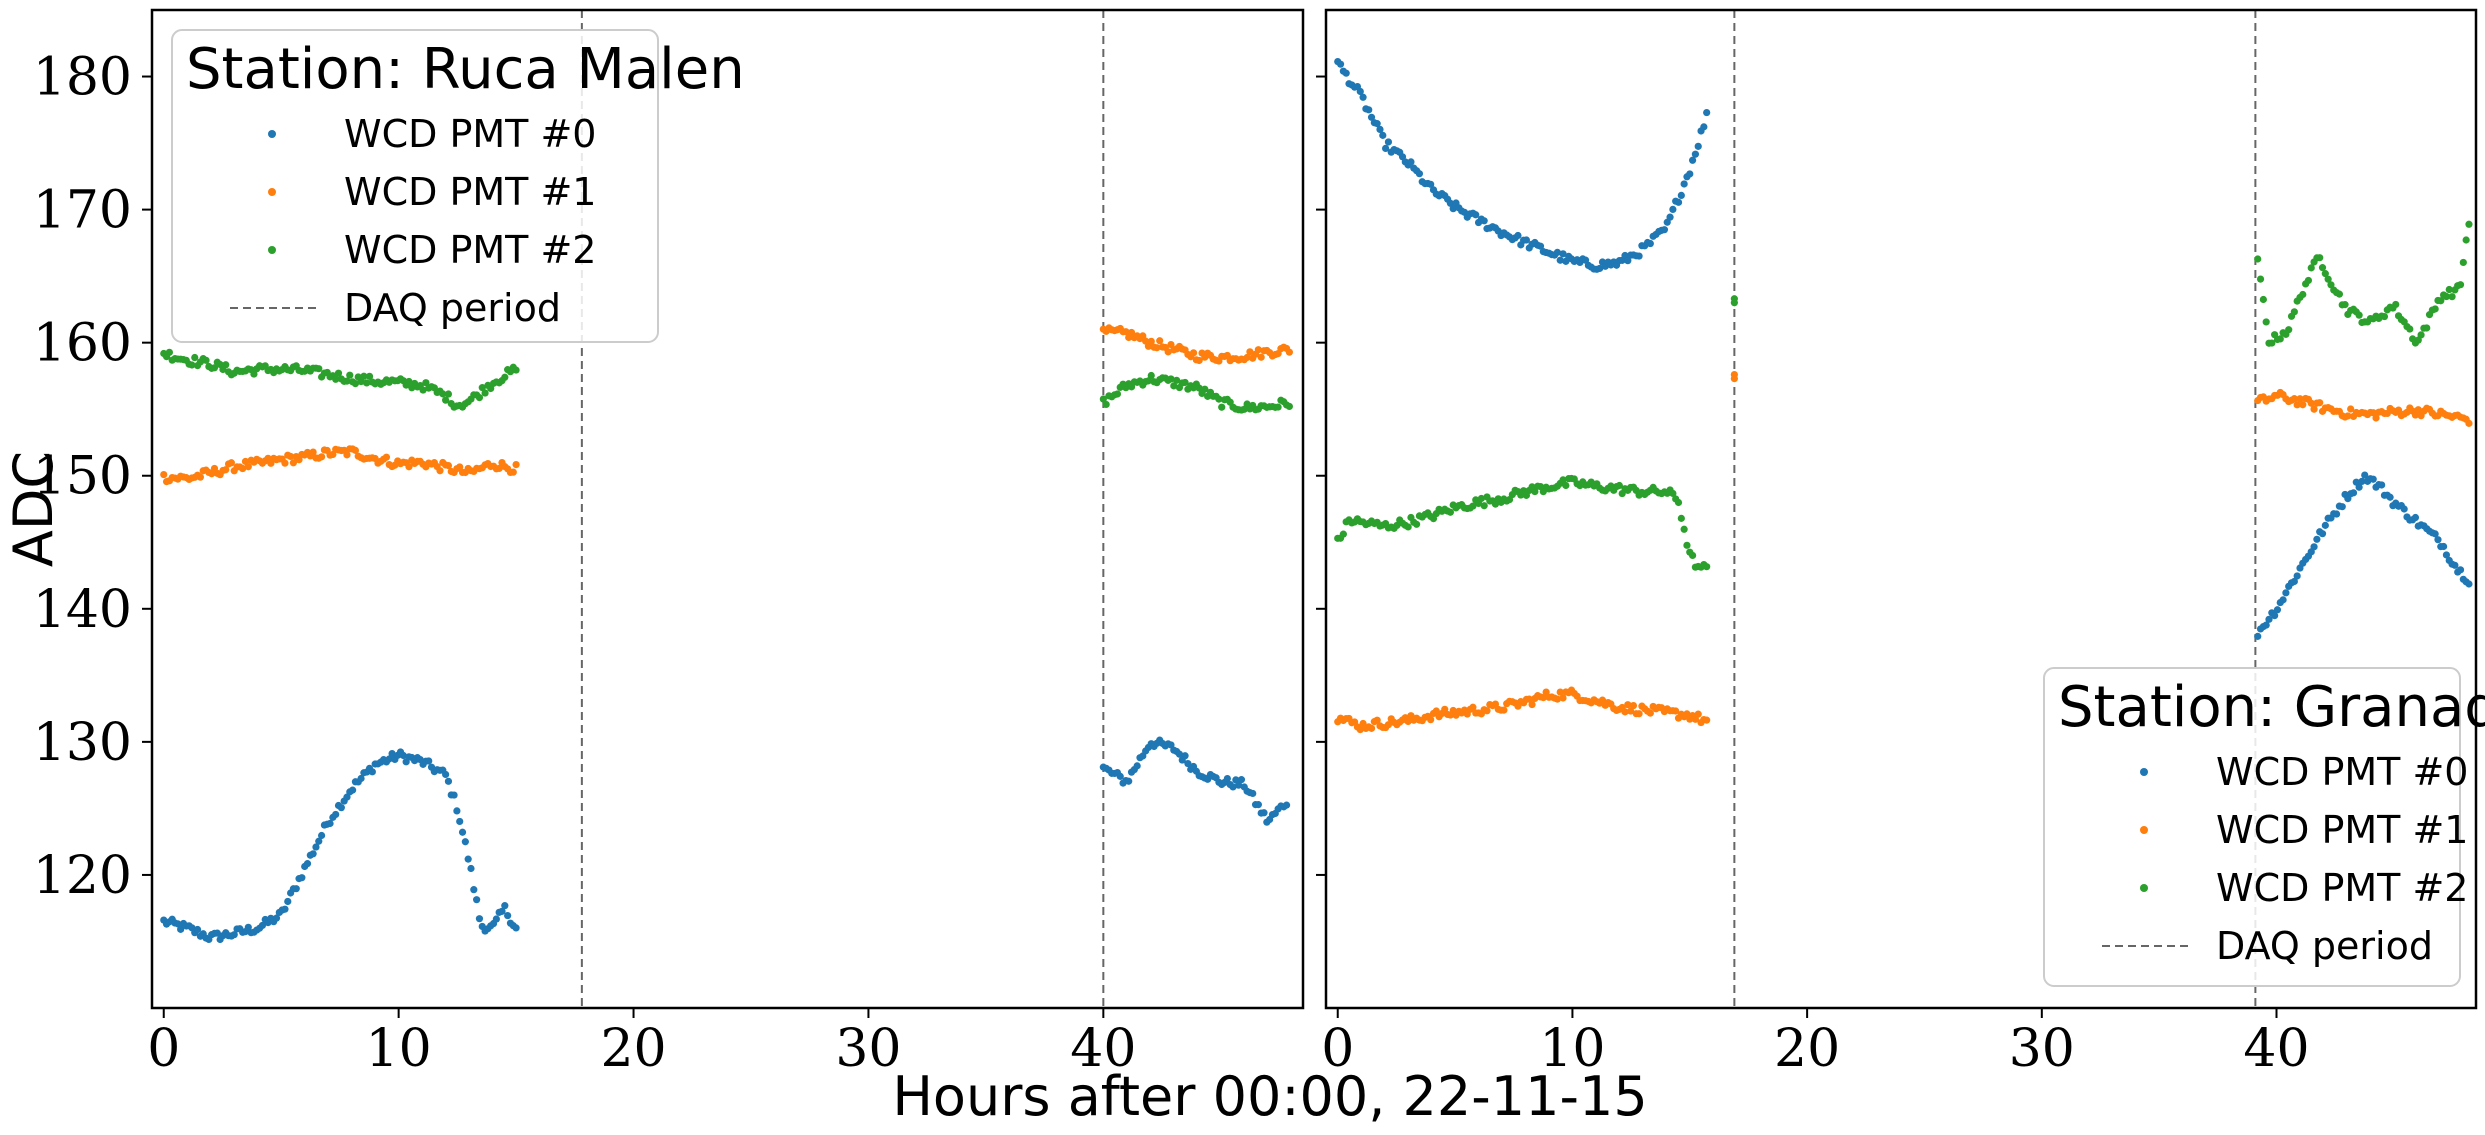 The image size is (2485, 1135). Describe the element at coordinates (82, 78) in the screenshot. I see `y-tick-label: 180` at that location.